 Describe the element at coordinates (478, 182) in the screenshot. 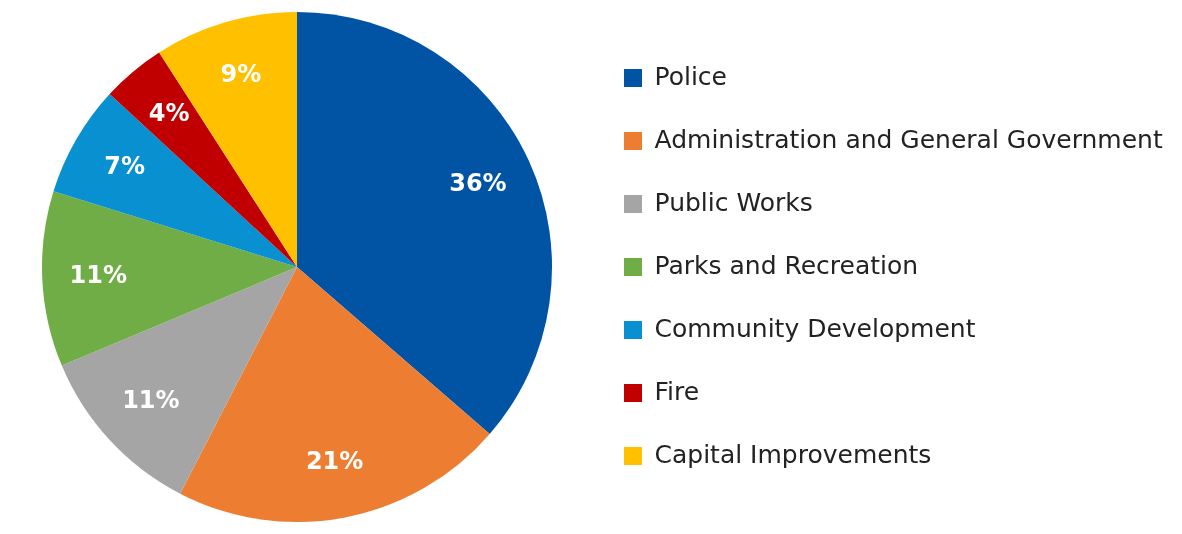

I see `data-label: 36%` at that location.